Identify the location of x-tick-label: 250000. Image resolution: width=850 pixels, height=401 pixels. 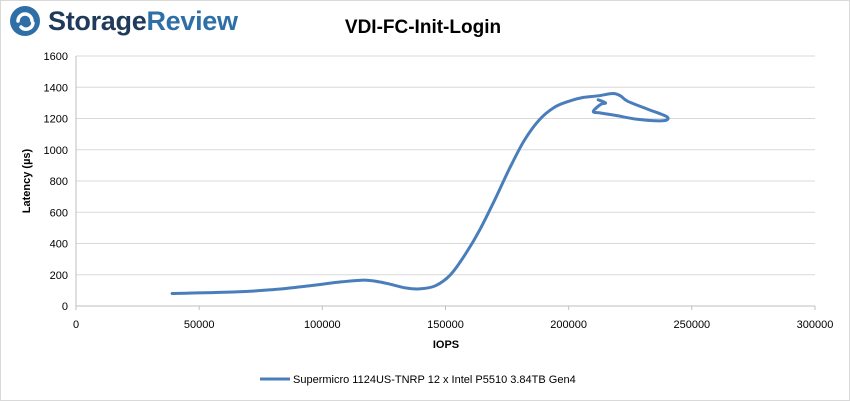
(691, 325).